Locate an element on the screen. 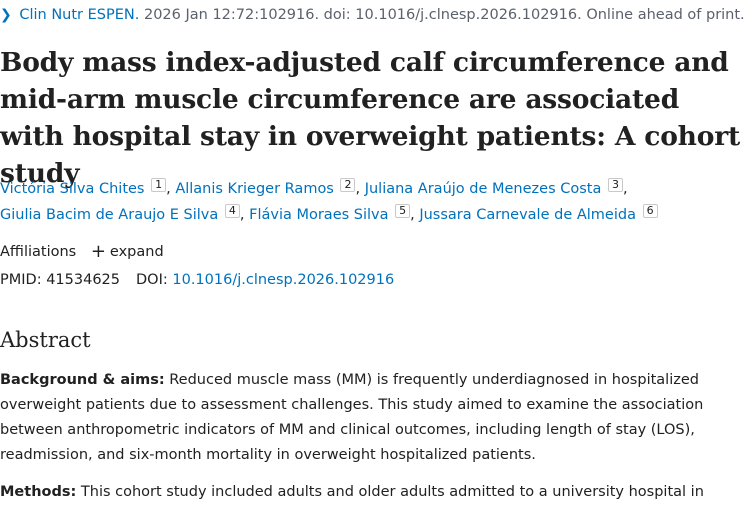 The image size is (750, 517). affiliation-ref: 6 is located at coordinates (650, 211).